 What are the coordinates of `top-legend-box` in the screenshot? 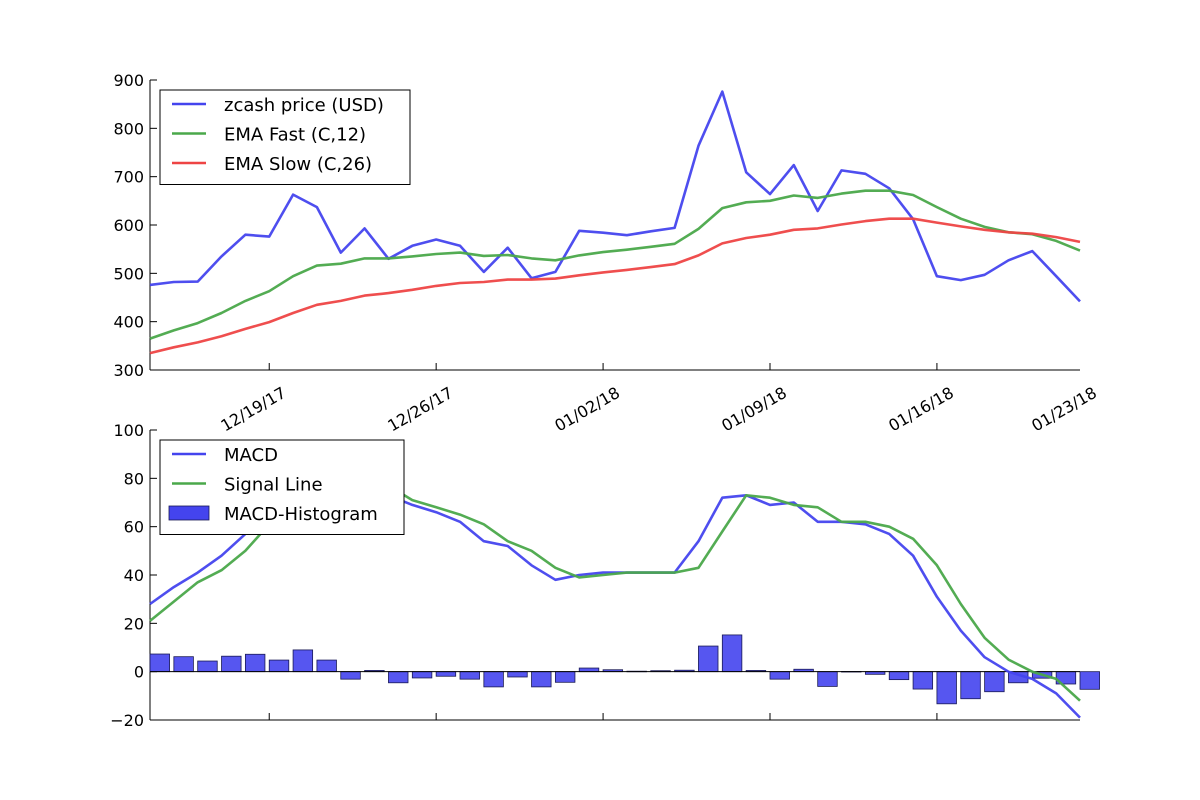 It's located at (285, 137).